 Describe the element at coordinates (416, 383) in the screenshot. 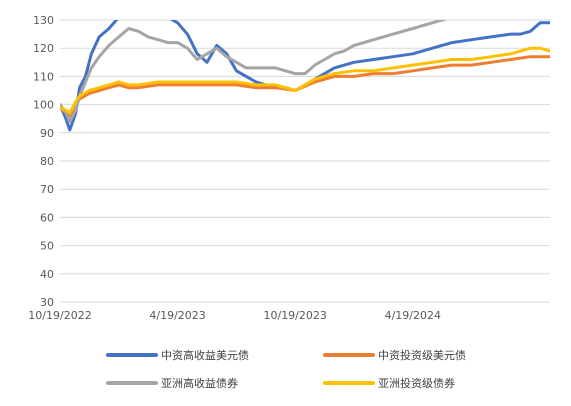

I see `legend-label: 亚洲投资级债券` at that location.